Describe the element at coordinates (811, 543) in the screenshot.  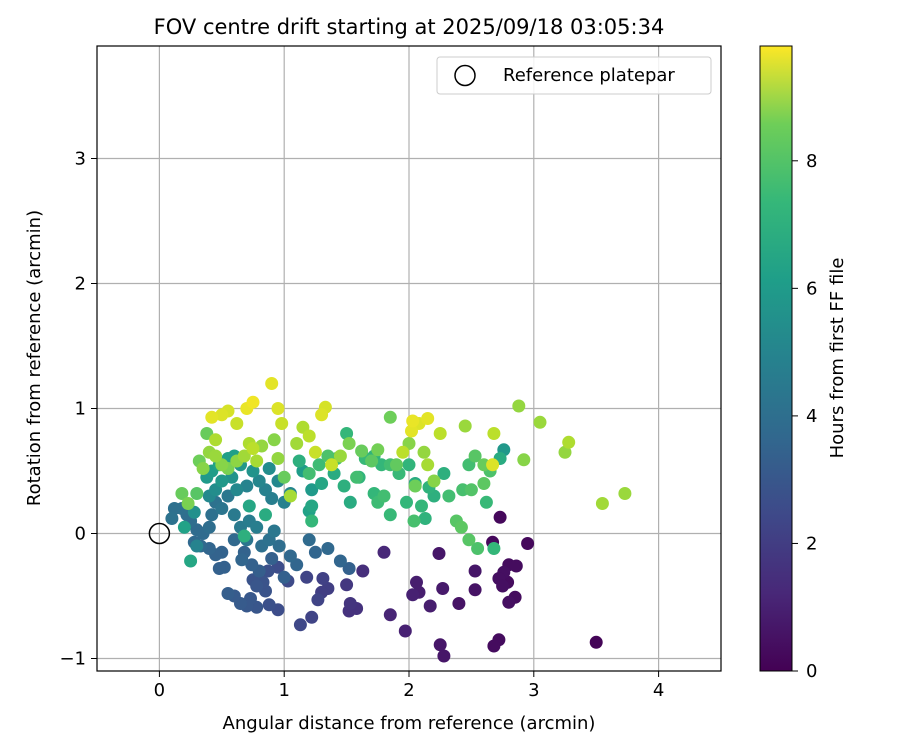
I see `colorbar-tick-label: 2` at that location.